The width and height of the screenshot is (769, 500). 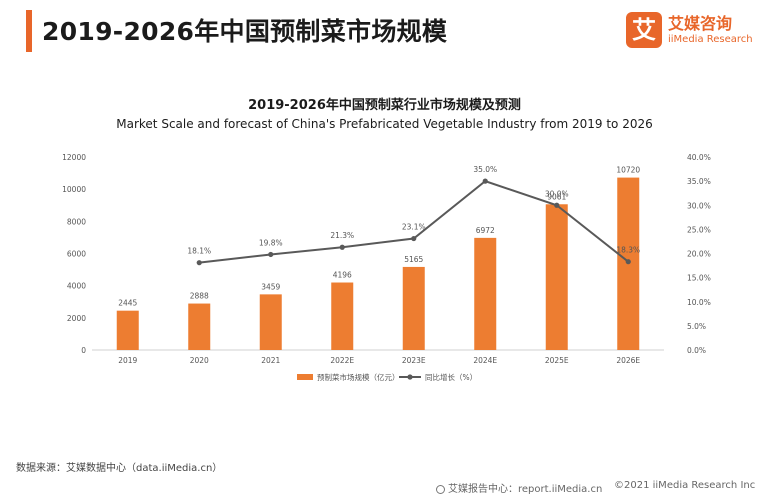 What do you see at coordinates (76, 254) in the screenshot?
I see `y-left-tick-label: 6000` at bounding box center [76, 254].